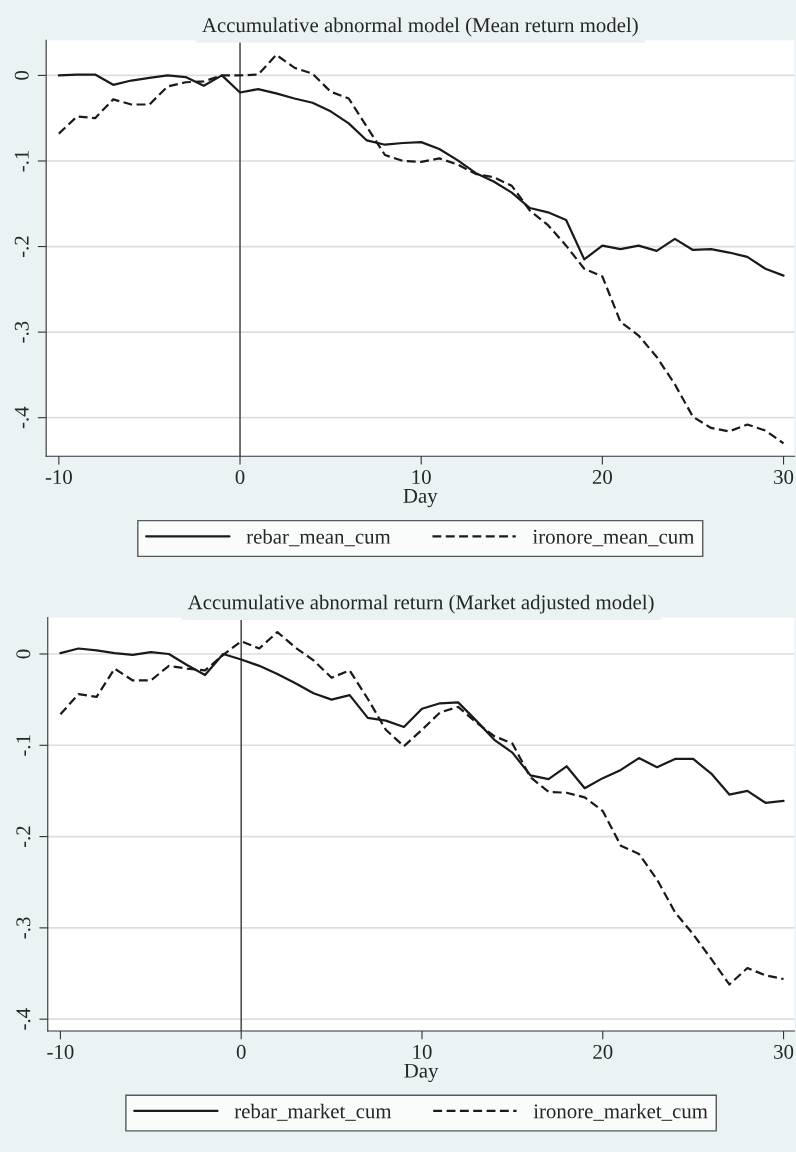 The width and height of the screenshot is (796, 1152). What do you see at coordinates (313, 1112) in the screenshot?
I see `legend-label: rebar_market_cum` at bounding box center [313, 1112].